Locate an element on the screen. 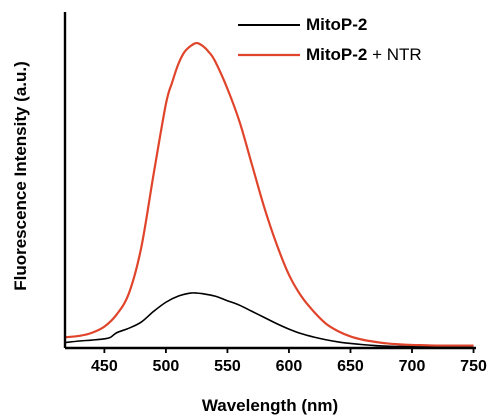 This screenshot has width=495, height=420. x-tick-label-700: 700 is located at coordinates (412, 366).